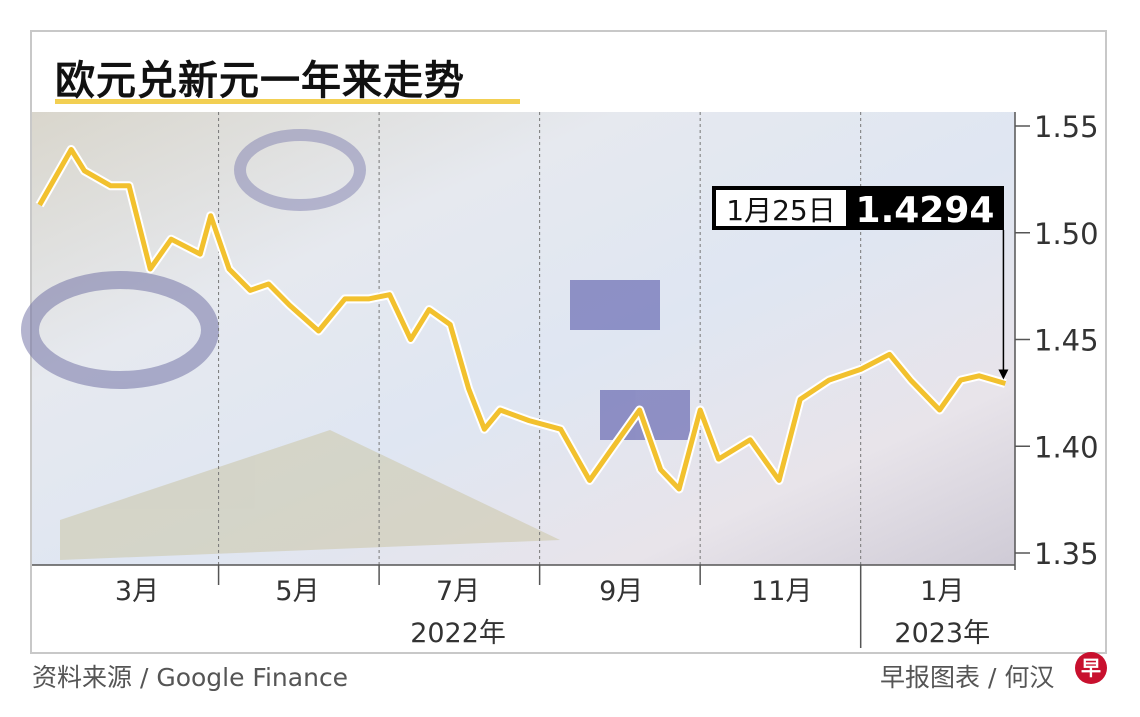 The image size is (1140, 717). Describe the element at coordinates (458, 591) in the screenshot. I see `x-tick-label: 7月` at that location.